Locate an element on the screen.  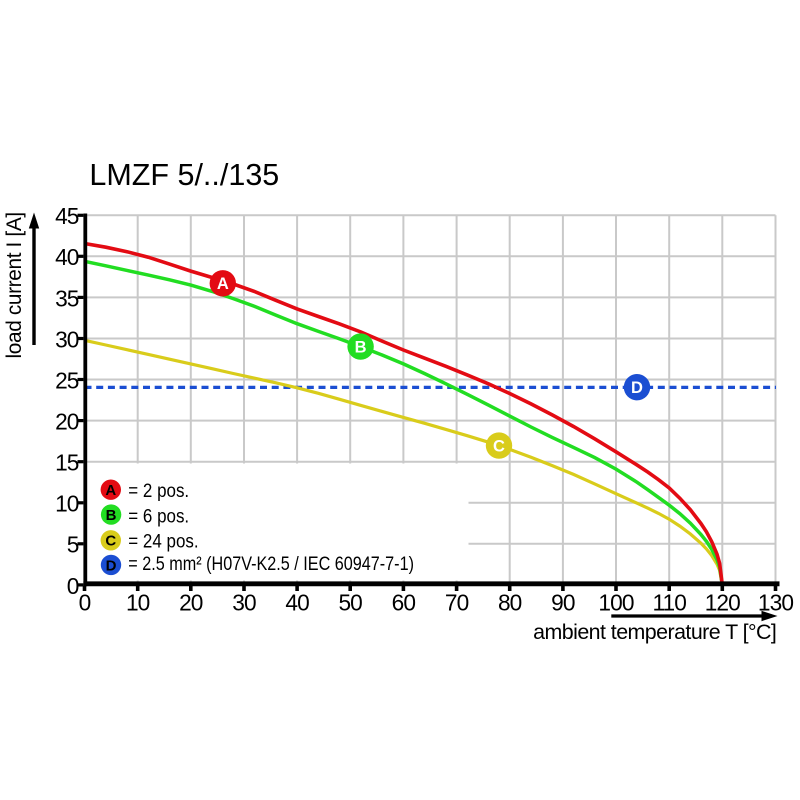
svg-text: 130 is located at coordinates (775, 603).